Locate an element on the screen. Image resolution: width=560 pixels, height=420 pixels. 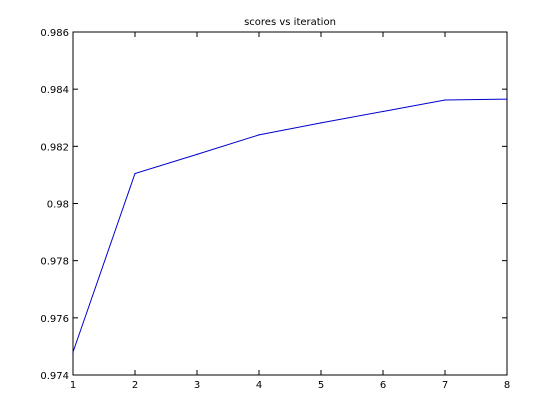
x-tick-label: 8 is located at coordinates (507, 385).